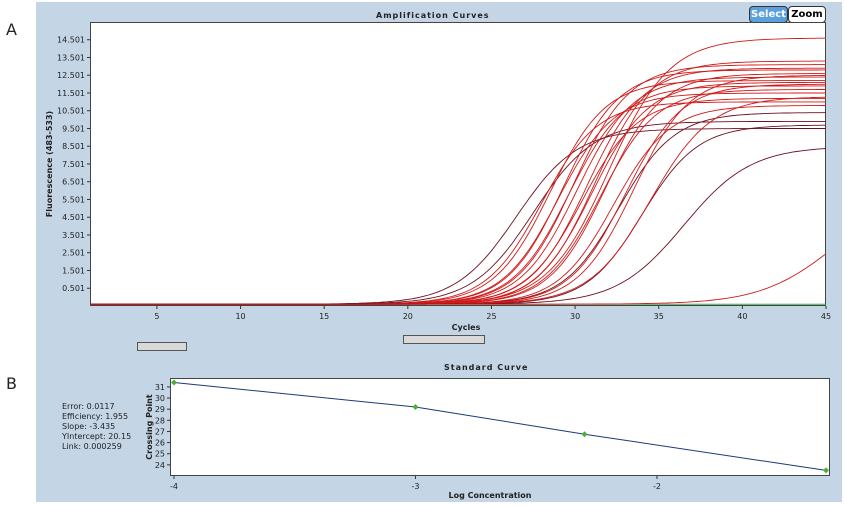  Describe the element at coordinates (415, 486) in the screenshot. I see `std-x-tick-label: -3` at that location.